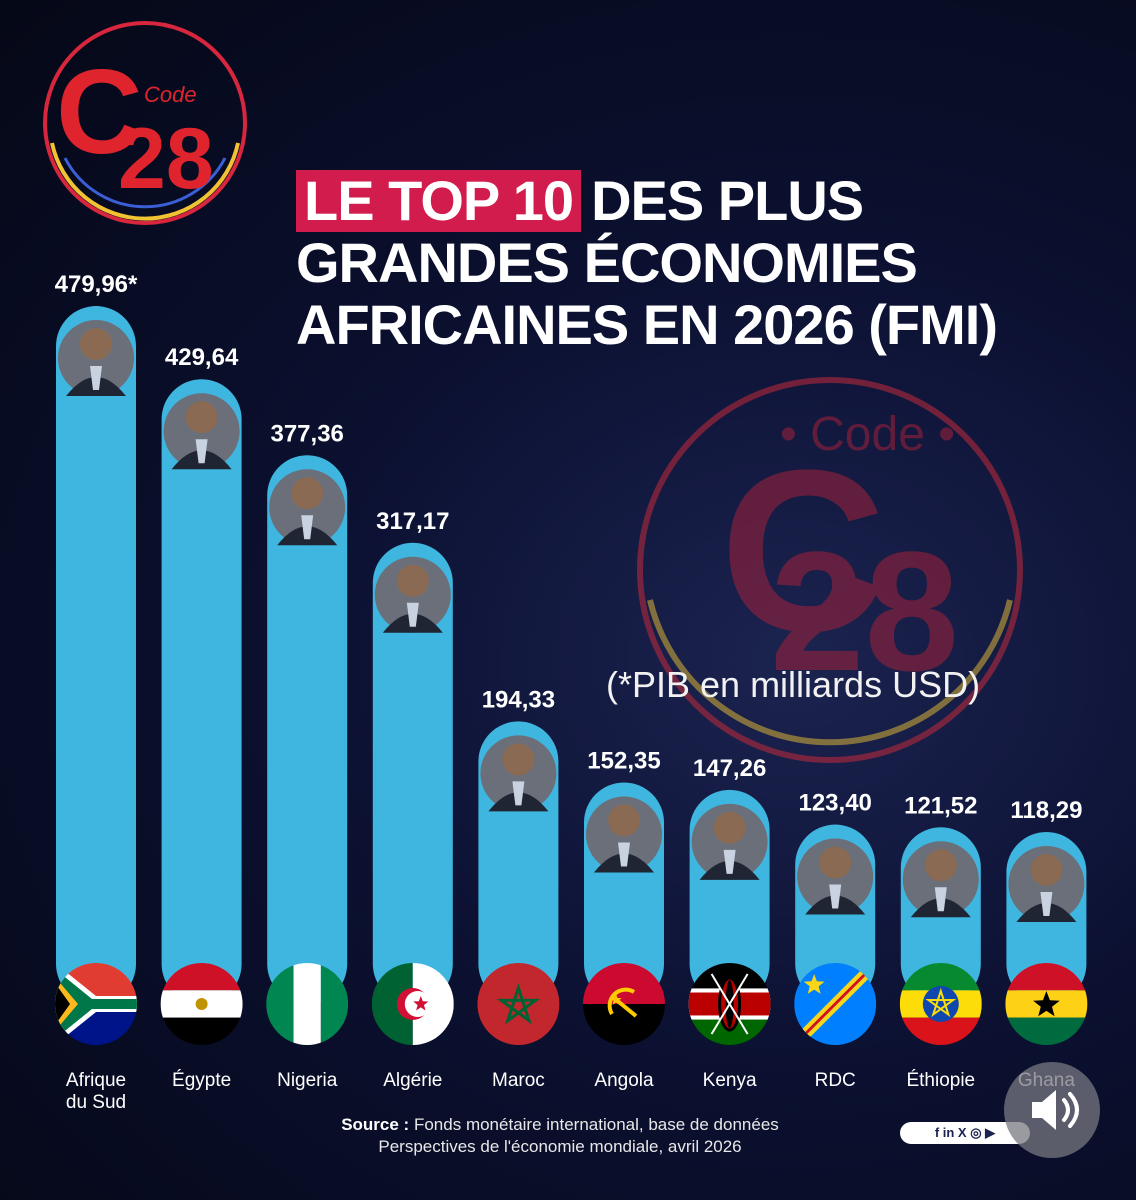  Describe the element at coordinates (1046, 810) in the screenshot. I see `value-label: 118,29` at that location.